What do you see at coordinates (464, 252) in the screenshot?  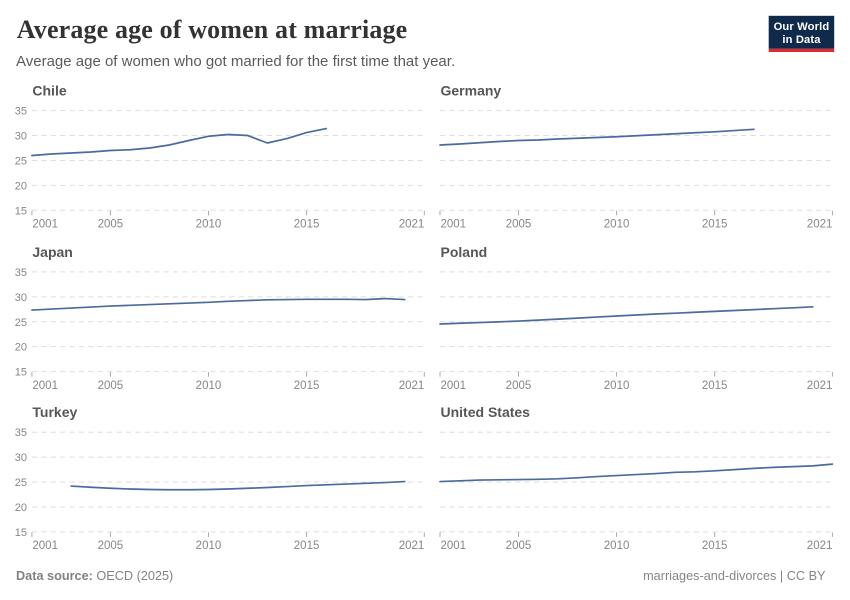 I see `svg-text: Poland` at bounding box center [464, 252].